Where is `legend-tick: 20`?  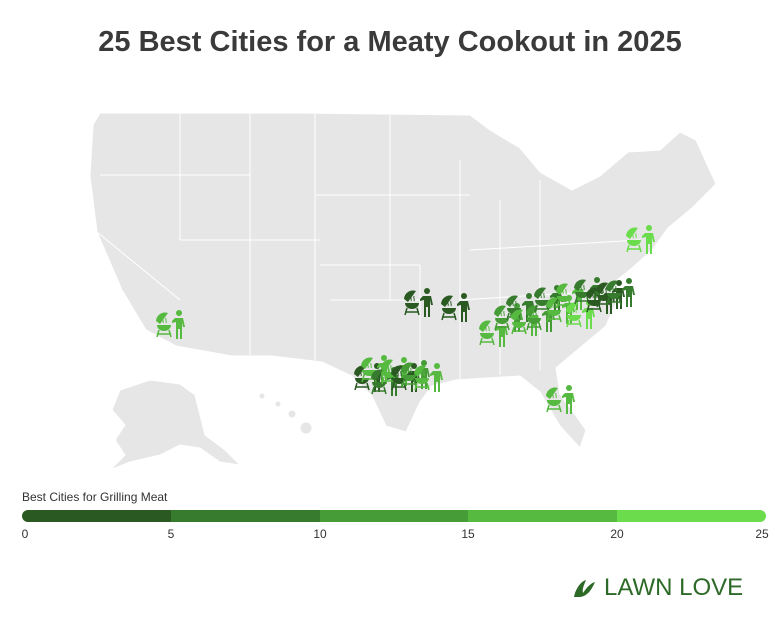
legend-tick: 20 is located at coordinates (617, 534).